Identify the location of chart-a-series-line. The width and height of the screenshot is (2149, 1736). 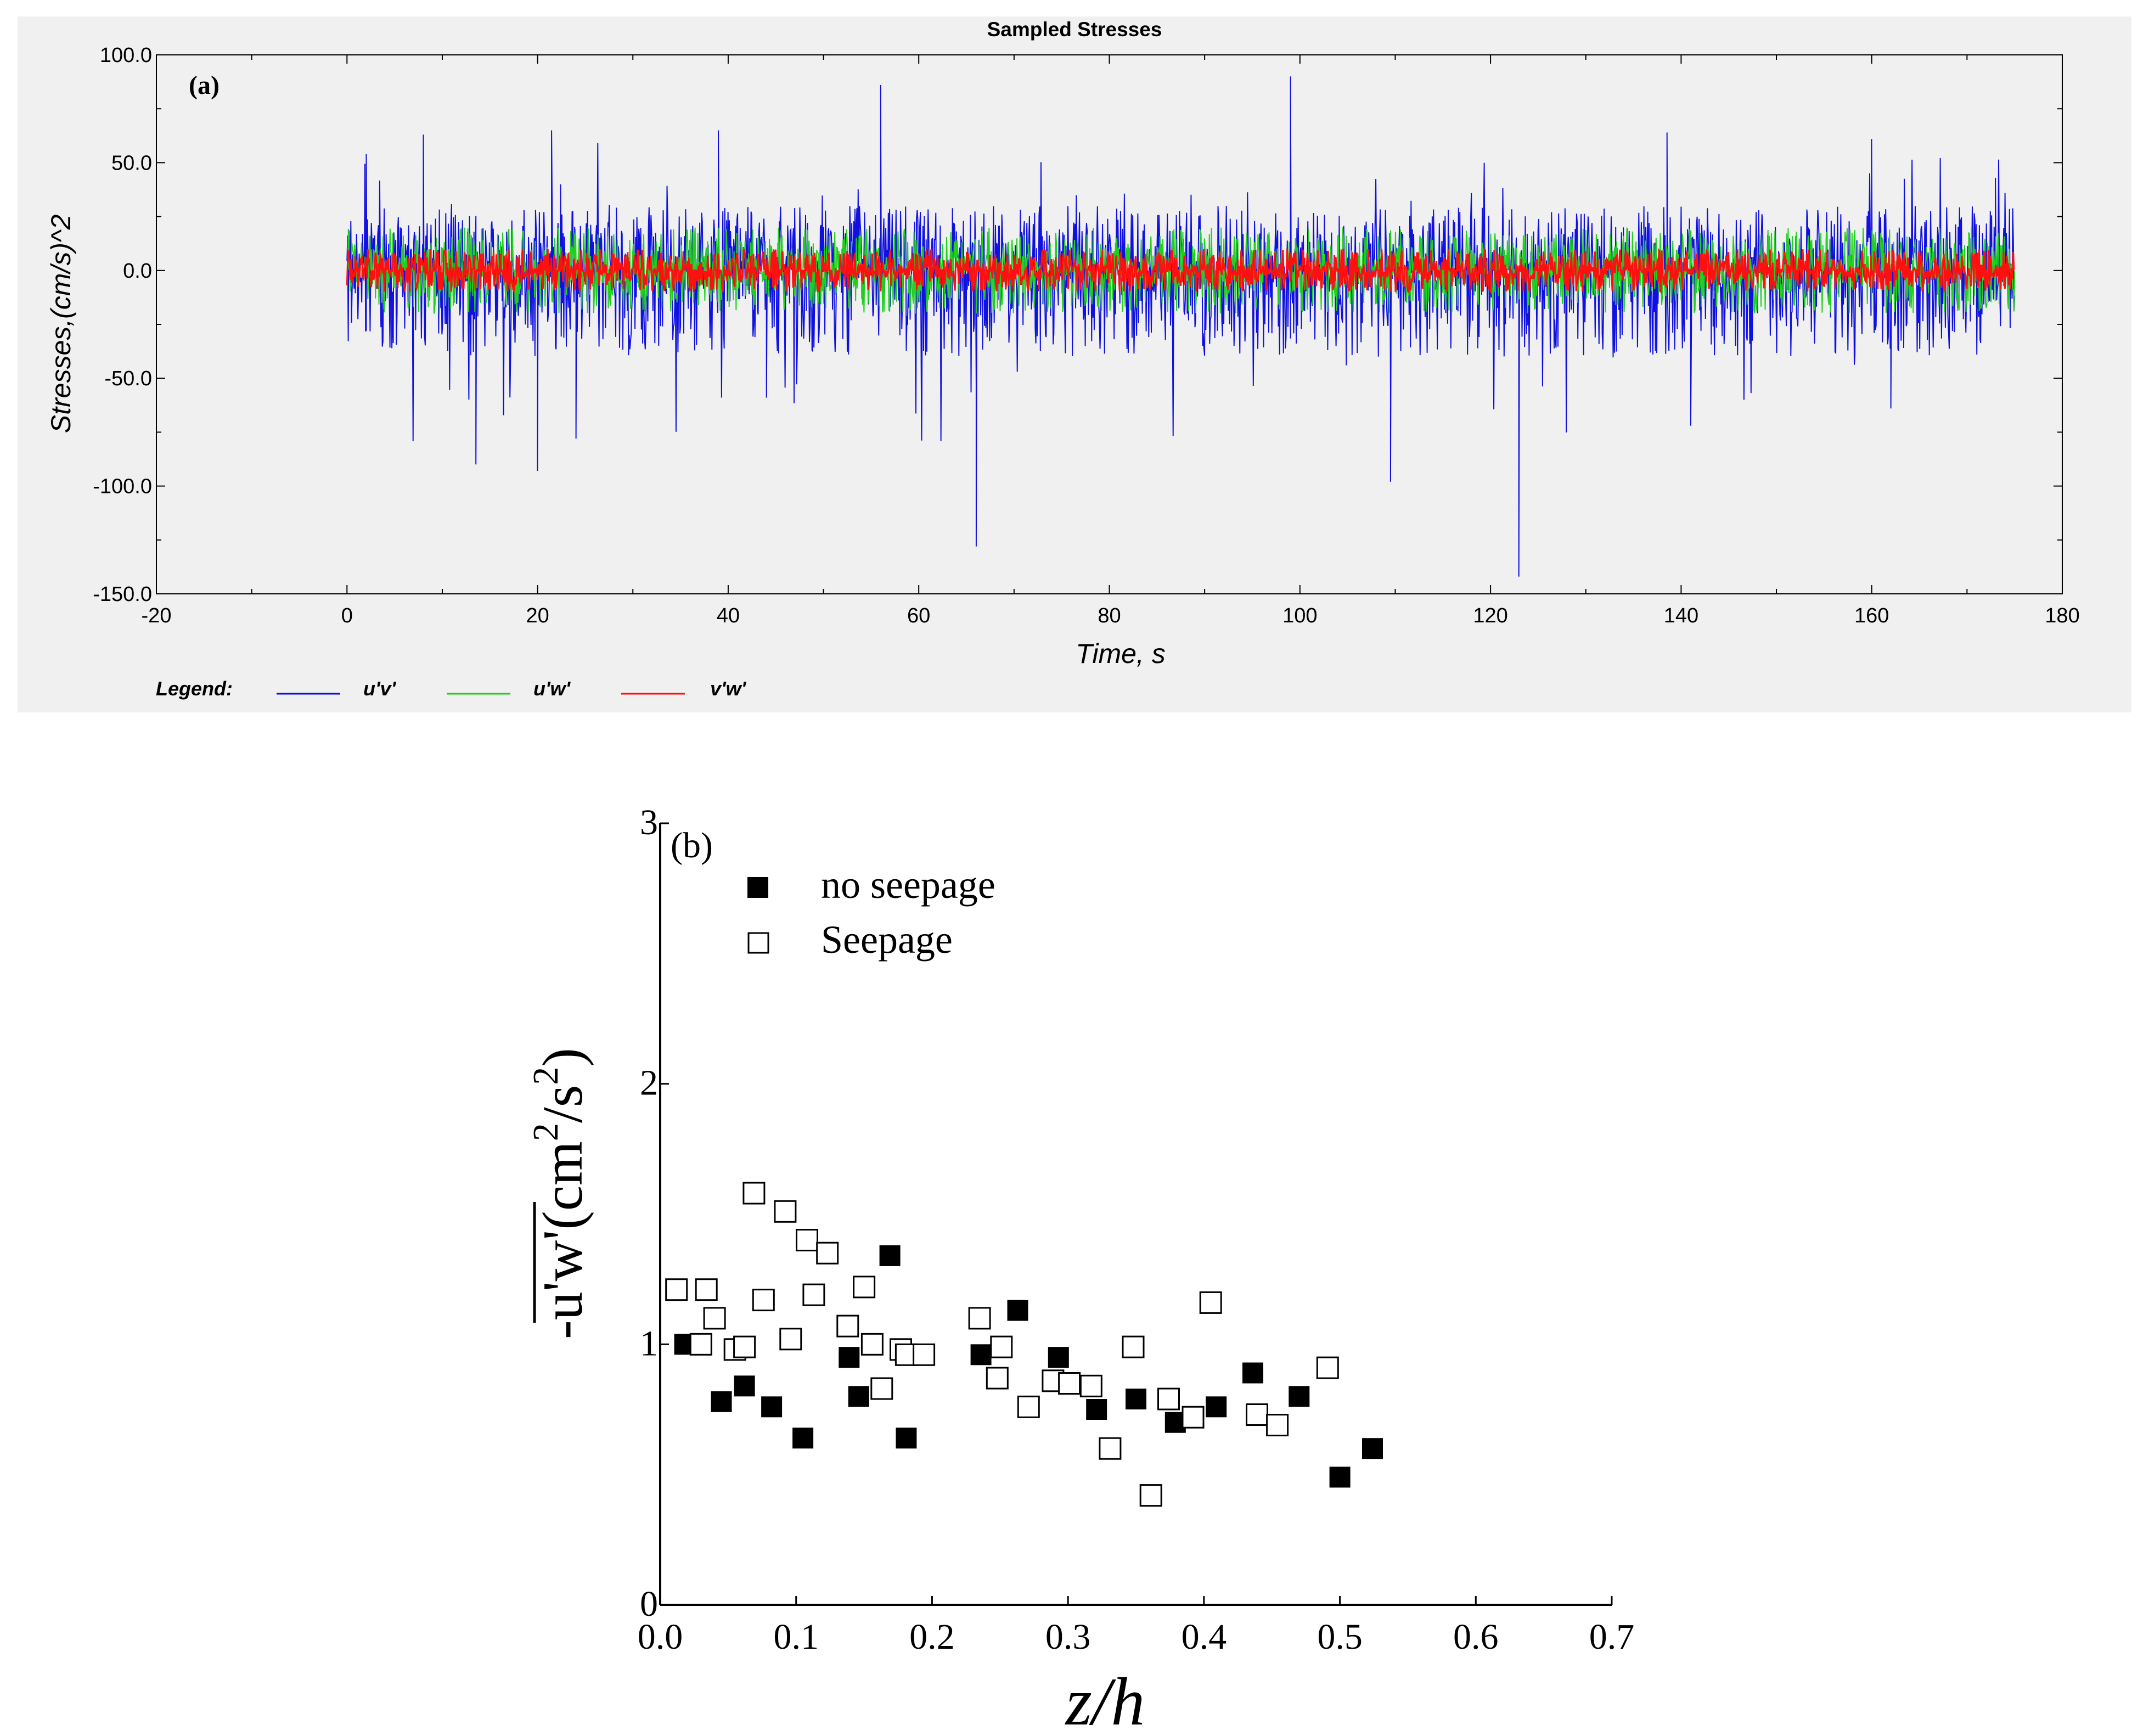
(1181, 270).